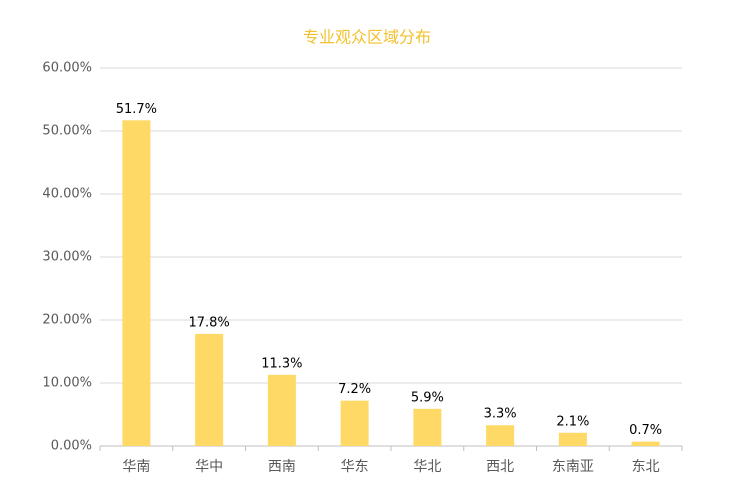  Describe the element at coordinates (208, 322) in the screenshot. I see `value-label: 17.8%` at that location.